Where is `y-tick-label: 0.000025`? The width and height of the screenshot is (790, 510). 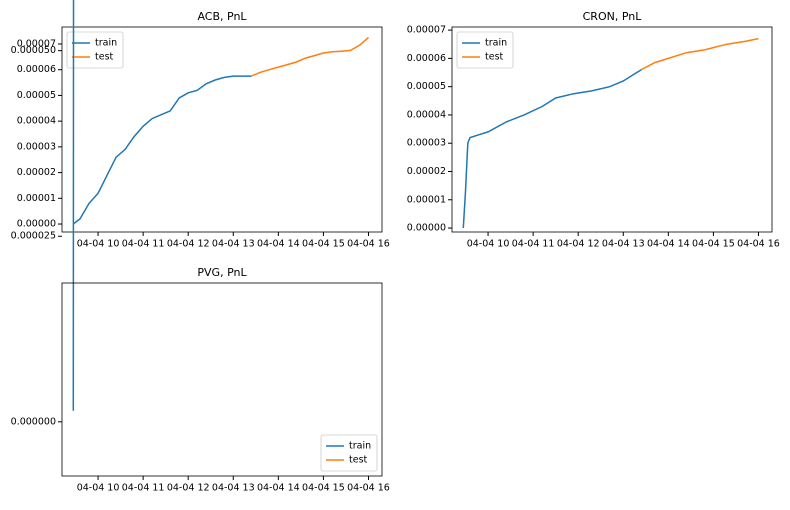
y-tick-label: 0.000025 is located at coordinates (33, 236).